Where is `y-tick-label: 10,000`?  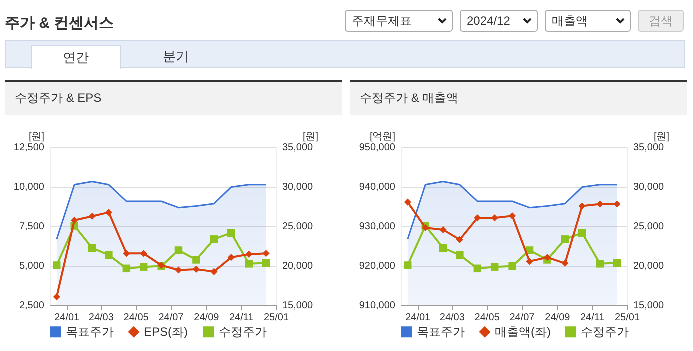 y-tick-label: 10,000 is located at coordinates (29, 187).